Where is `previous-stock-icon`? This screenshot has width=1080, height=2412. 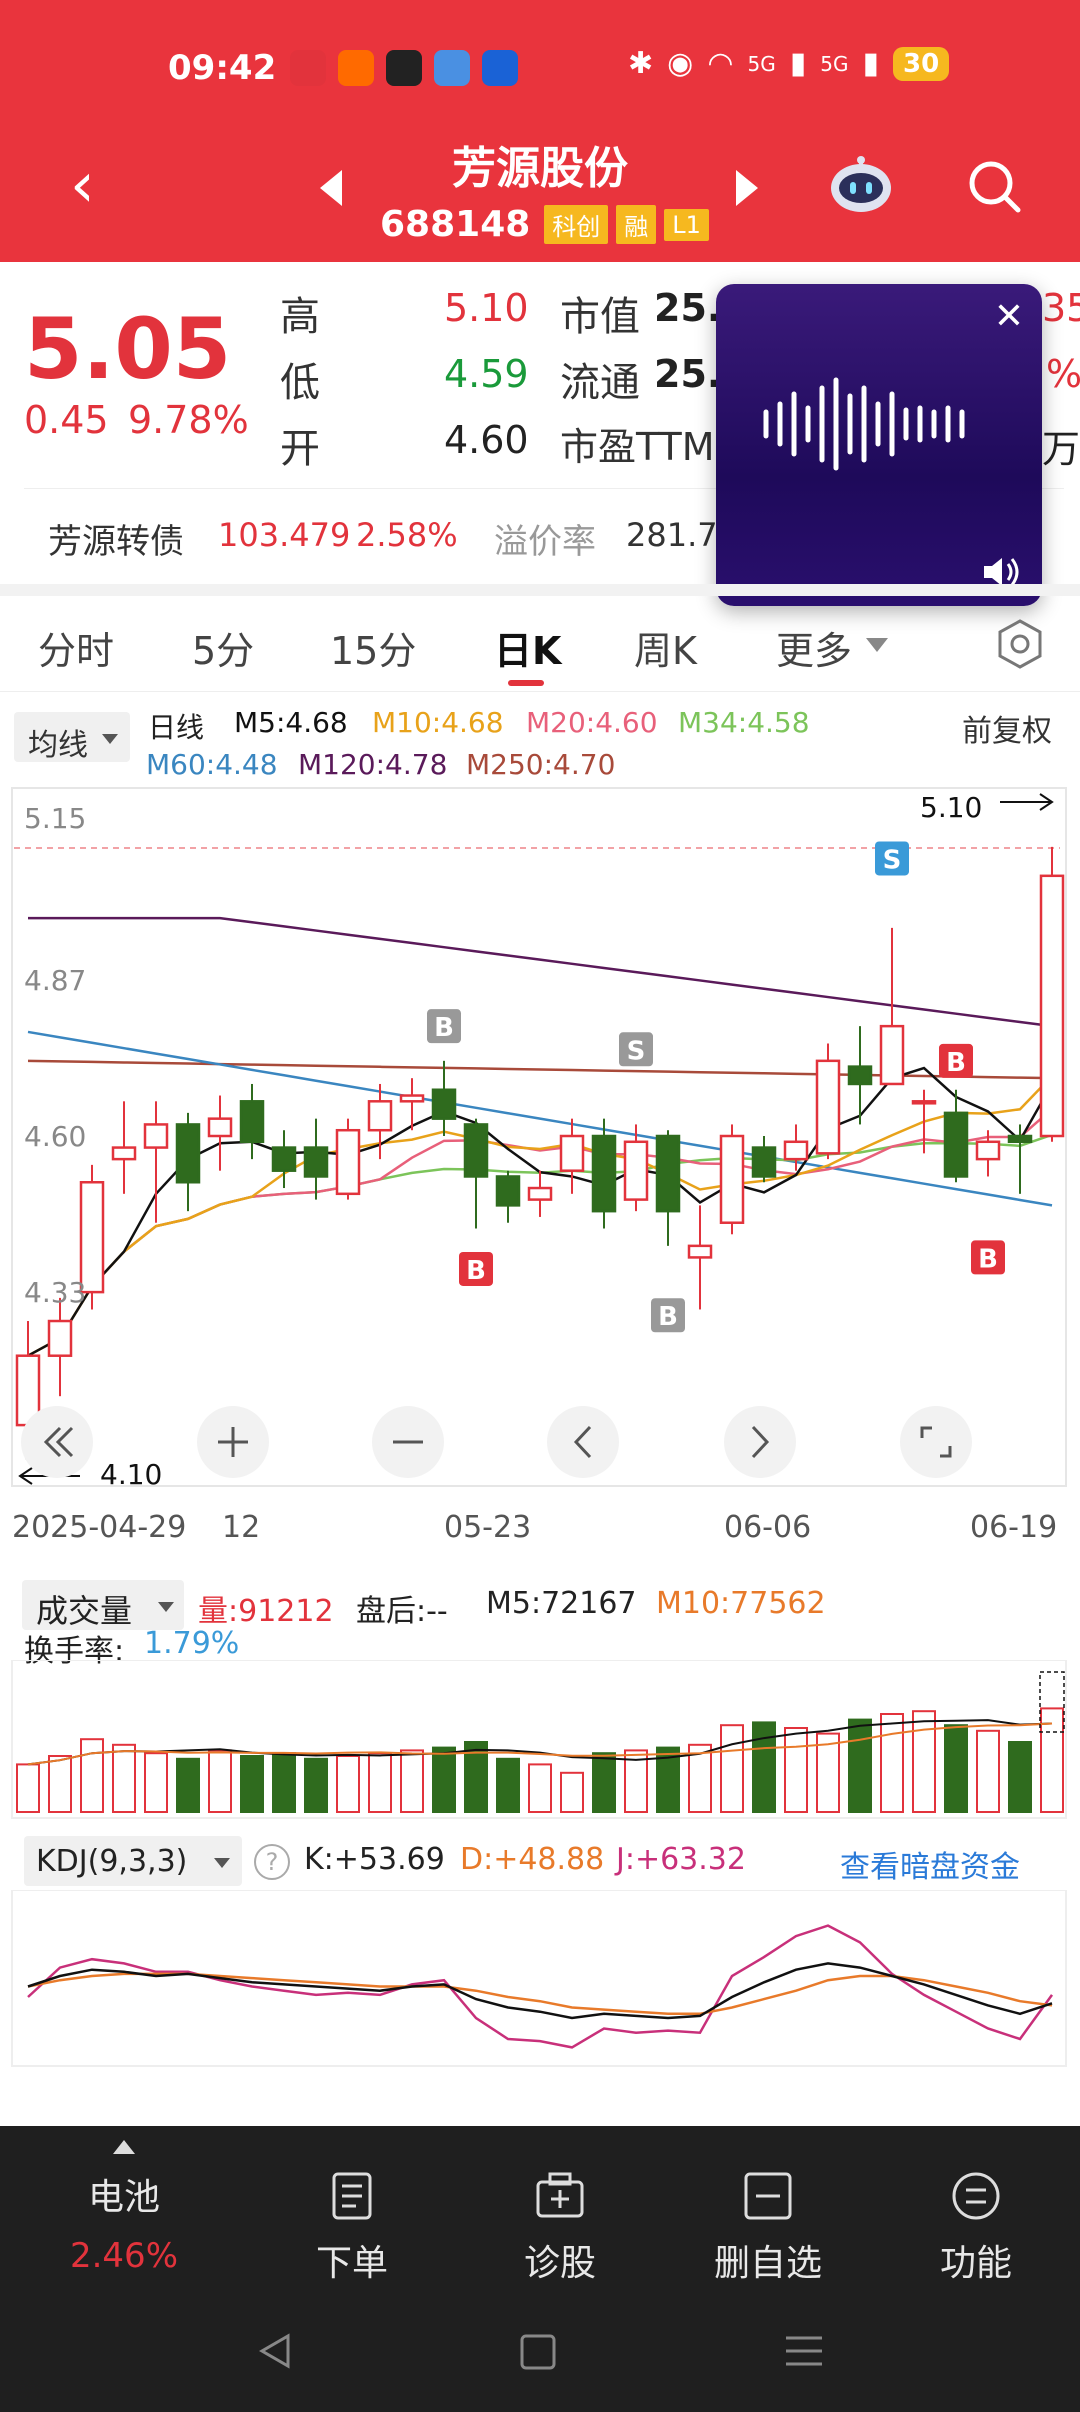
previous-stock-icon is located at coordinates (331, 188).